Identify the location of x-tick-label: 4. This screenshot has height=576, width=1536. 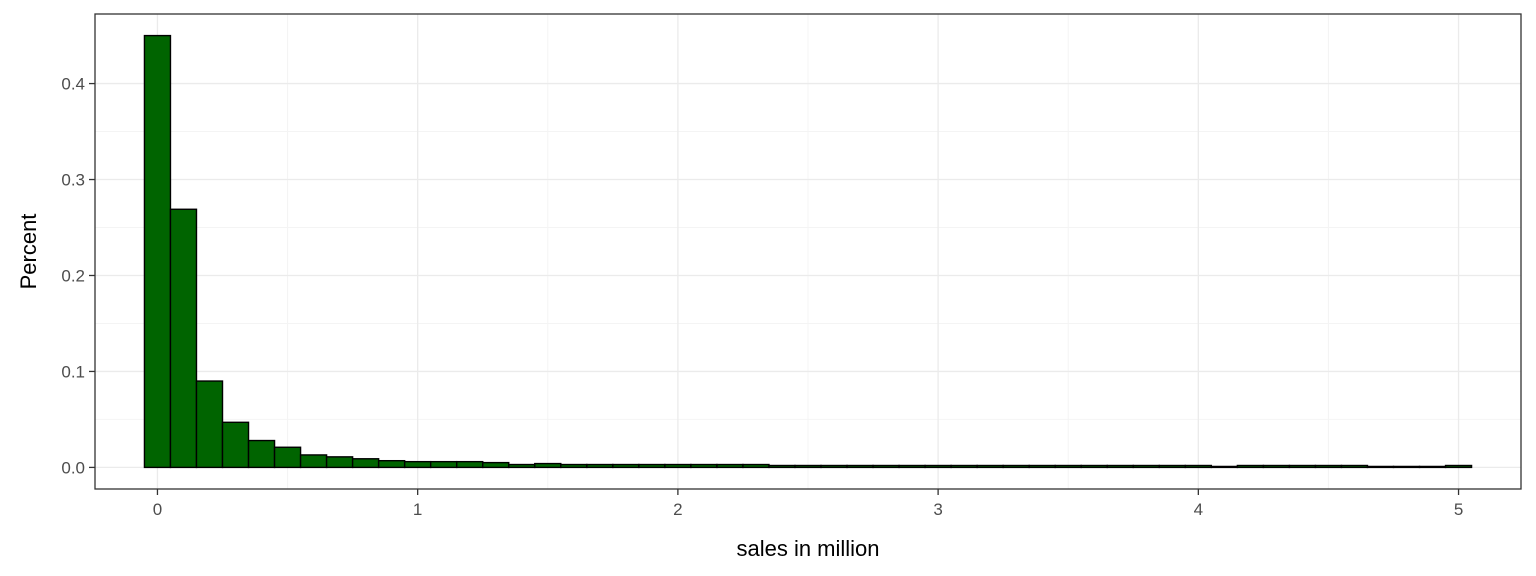
(1198, 509).